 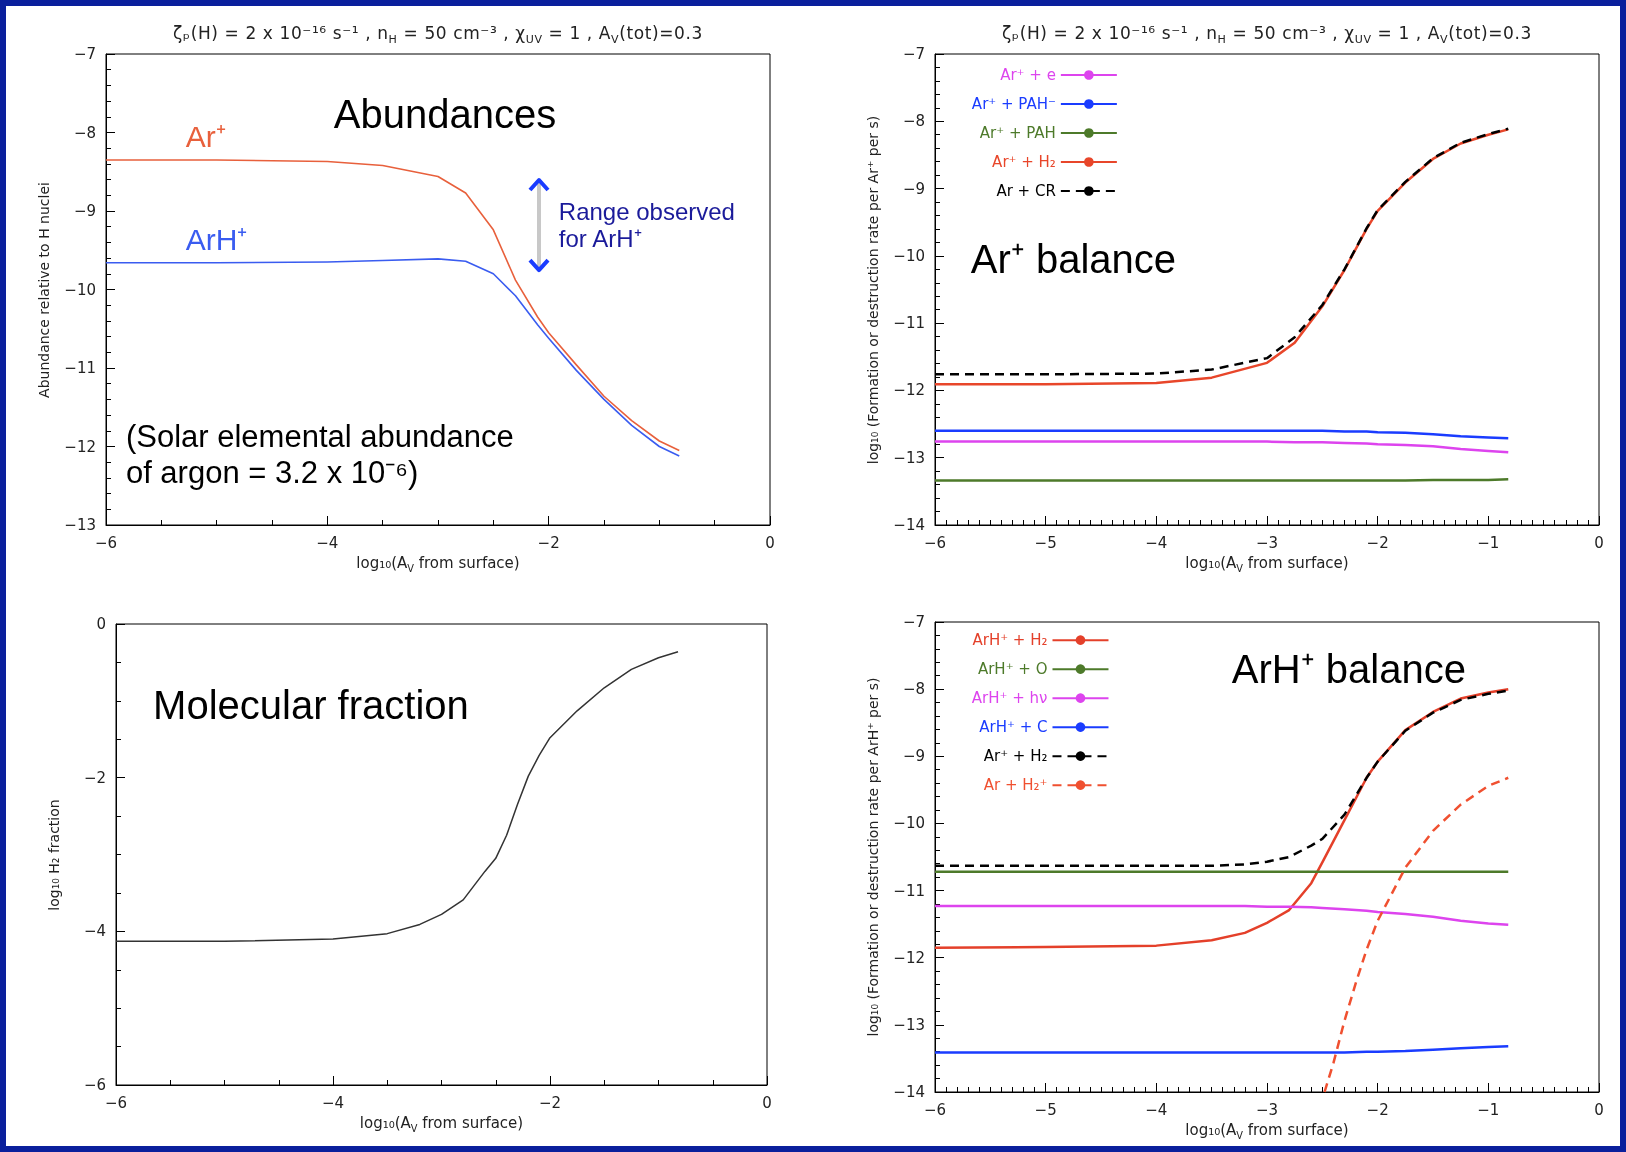 I want to click on y-axis-title: Abundance relative to H nuclei, so click(x=44, y=289).